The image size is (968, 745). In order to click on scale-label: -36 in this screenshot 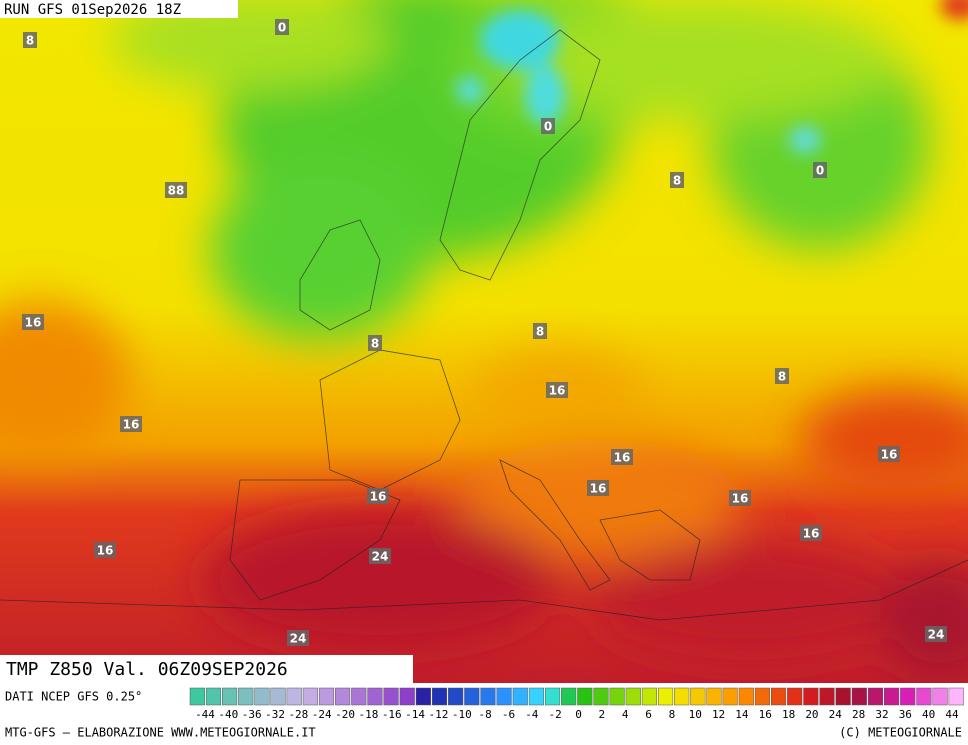, I will do `click(252, 714)`.